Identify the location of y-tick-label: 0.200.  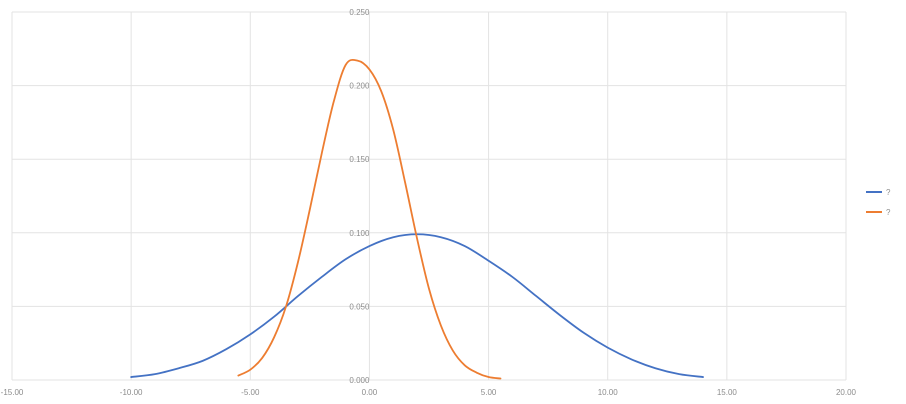
(359, 86).